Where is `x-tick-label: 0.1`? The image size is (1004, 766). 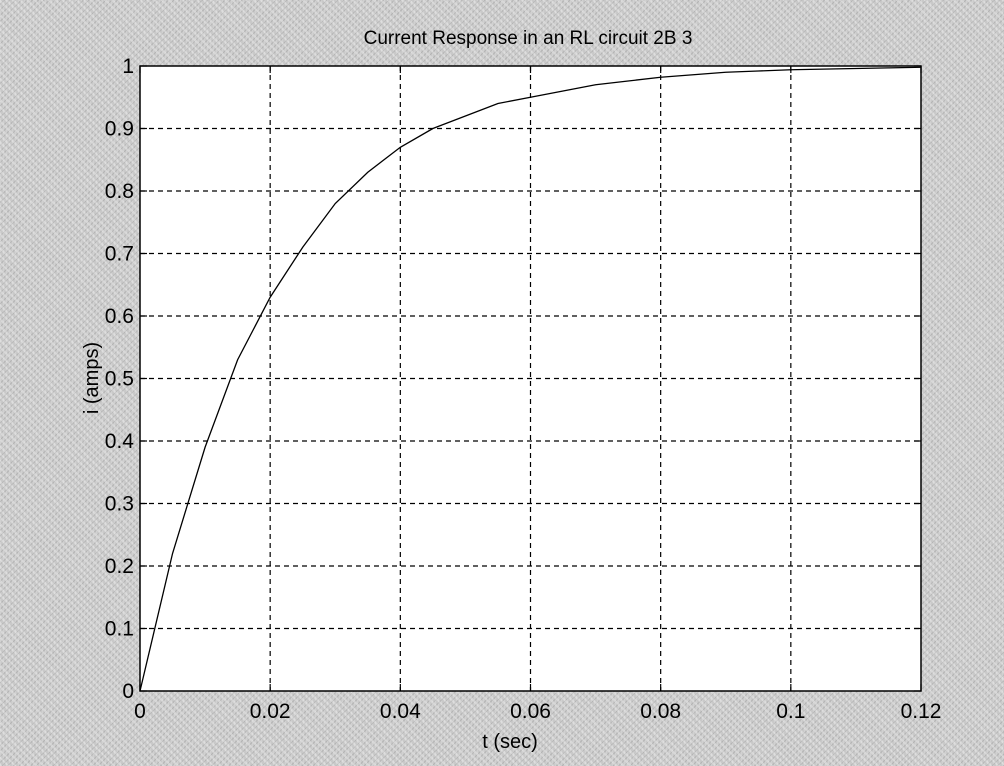
x-tick-label: 0.1 is located at coordinates (790, 711).